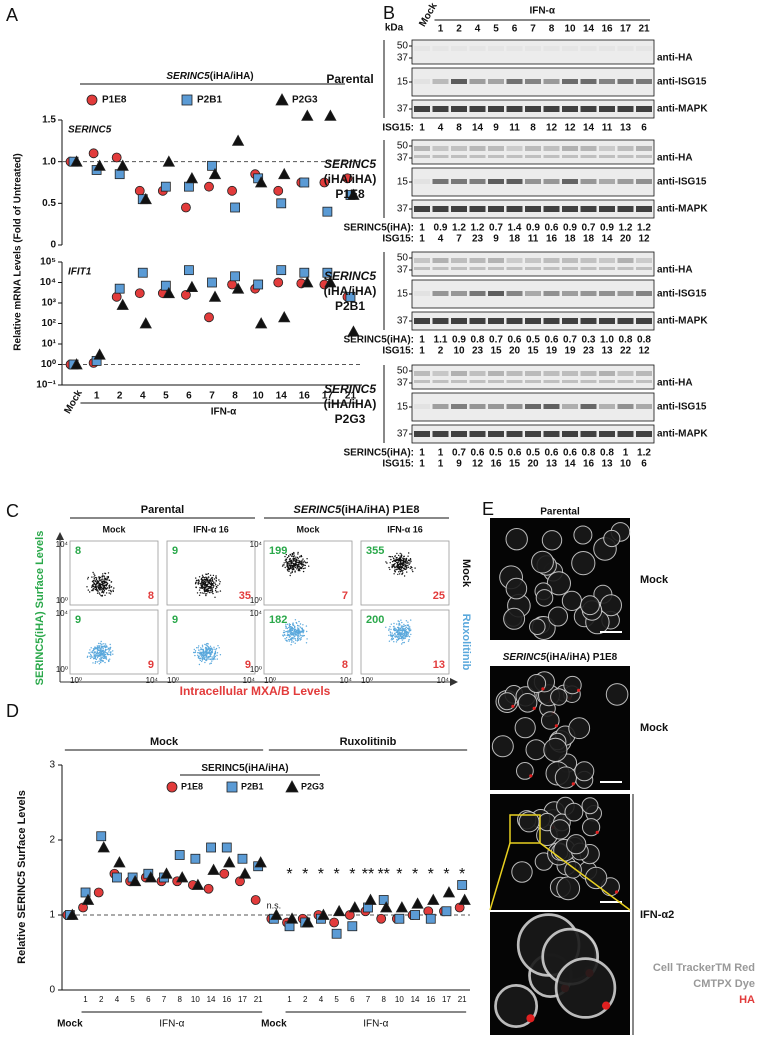 This screenshot has width=760, height=1039. I want to click on legend-marker, so click(187, 100).